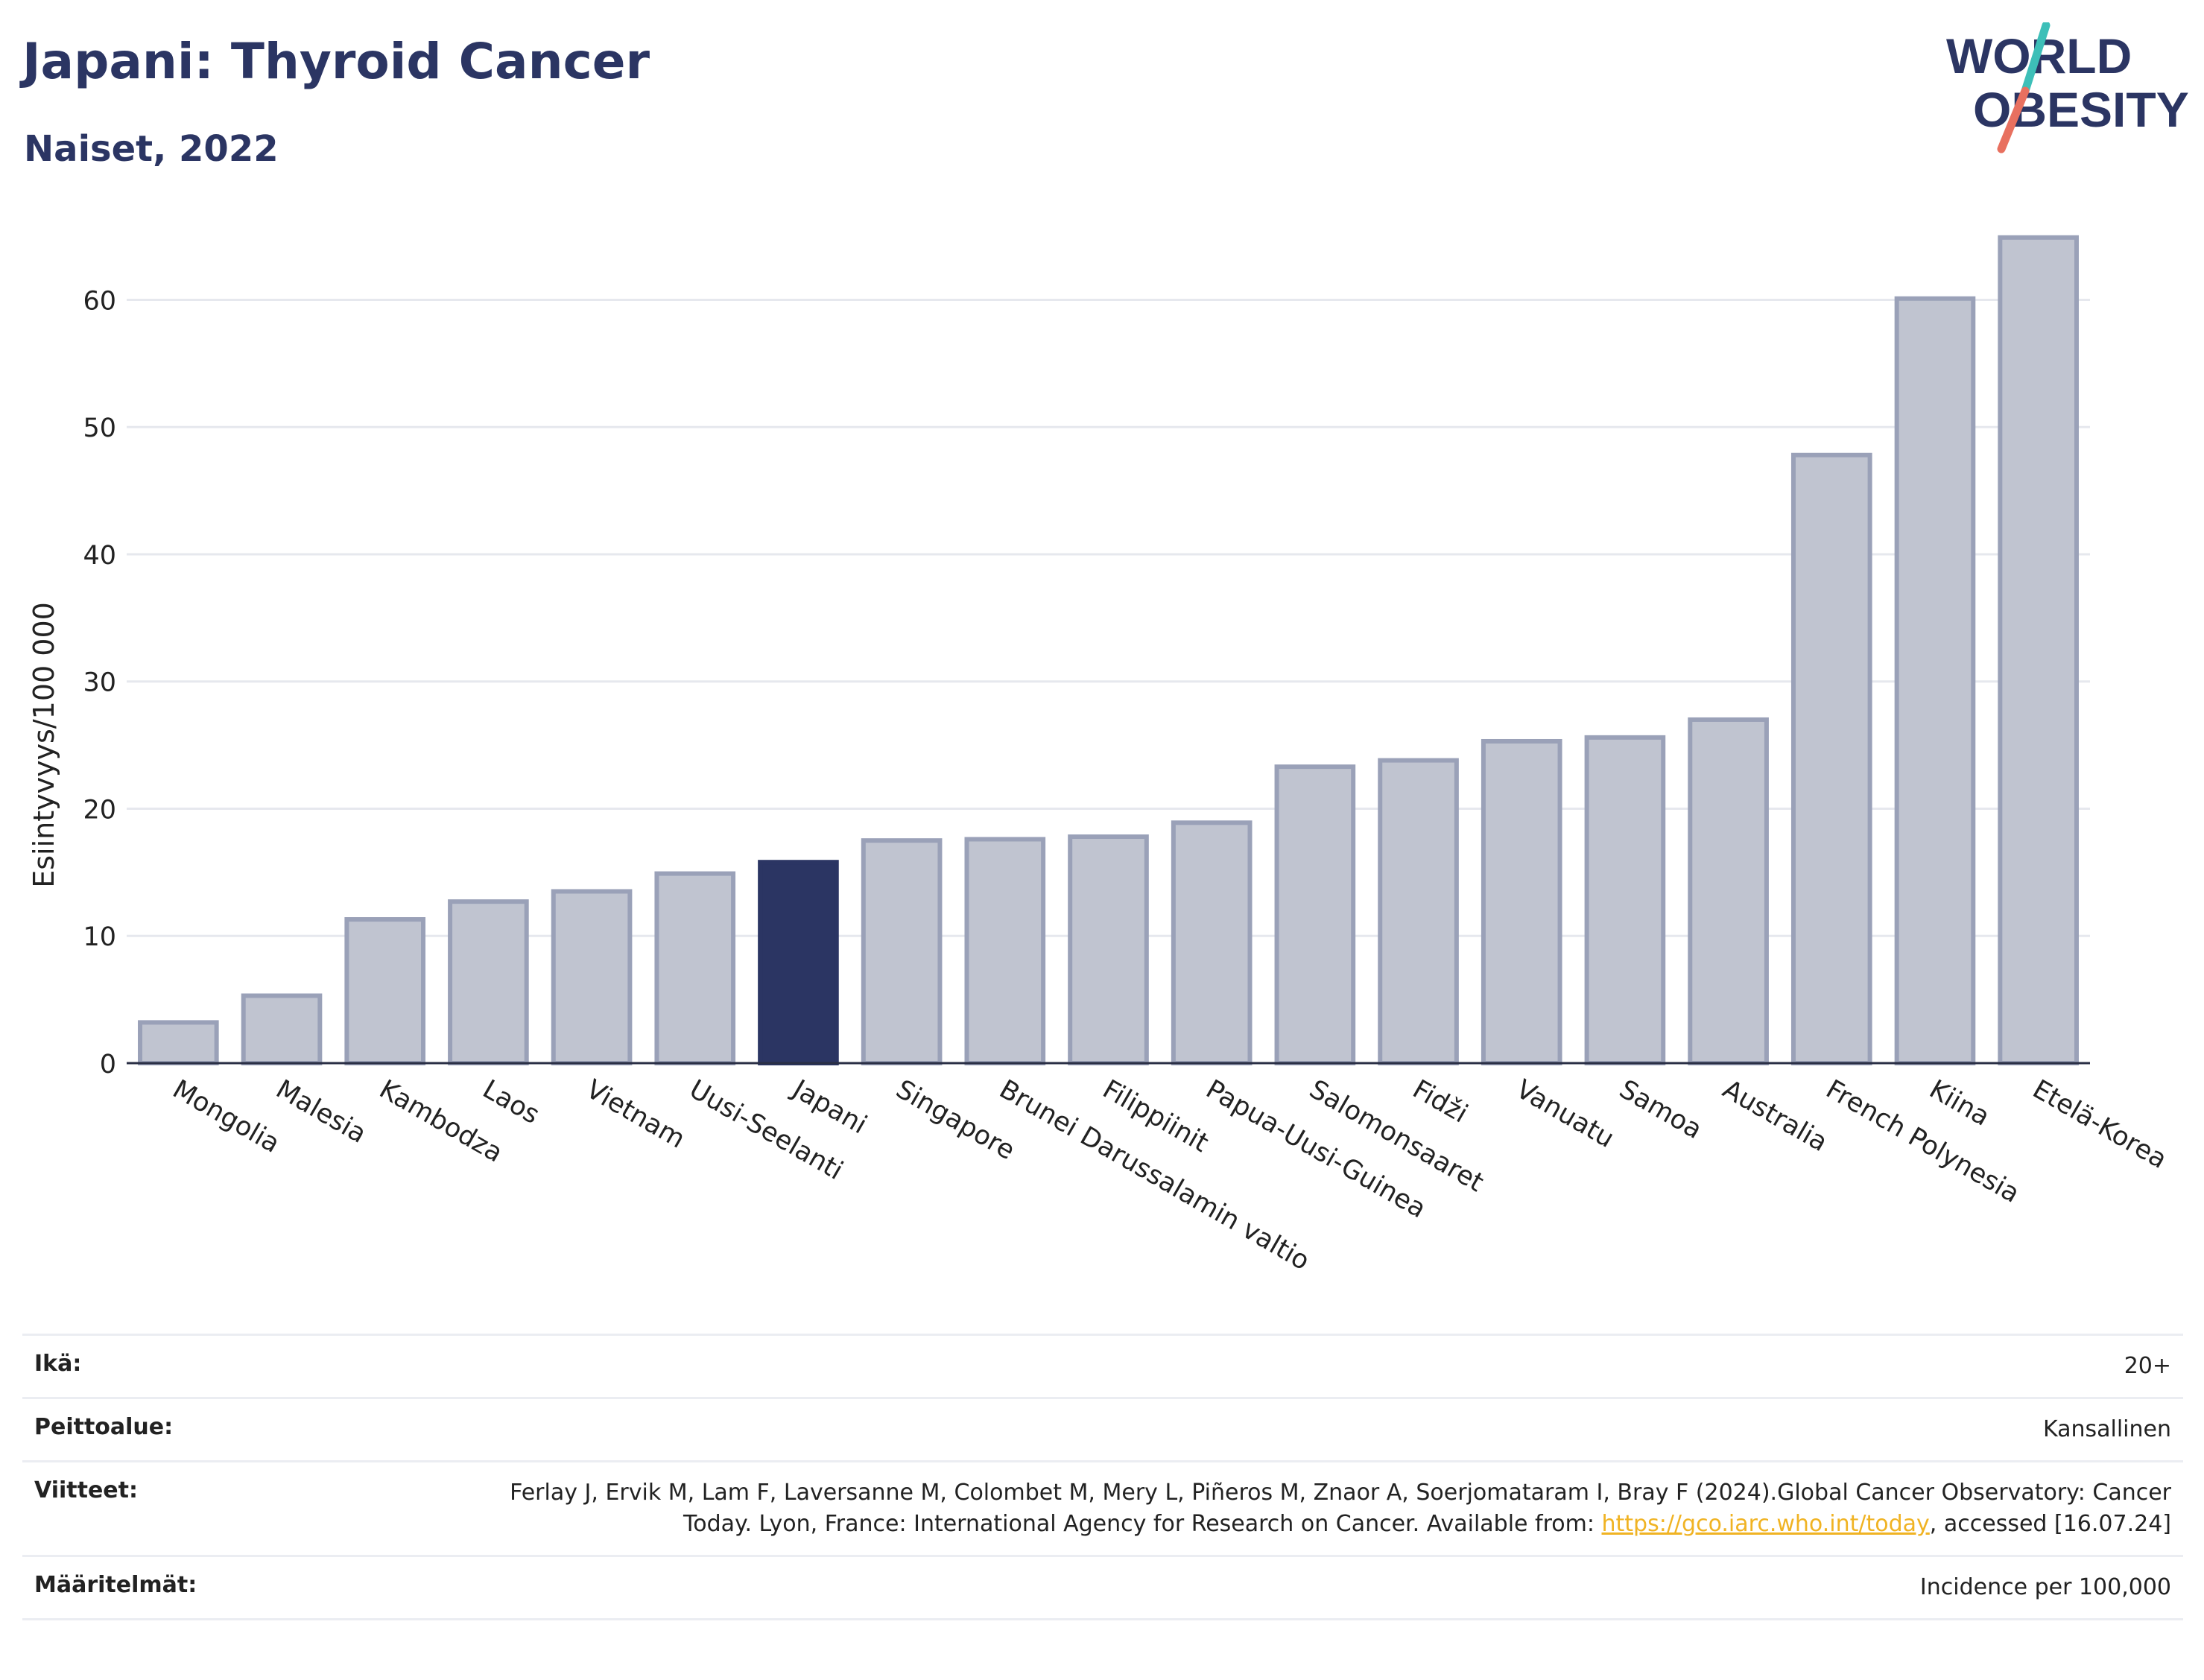  What do you see at coordinates (99, 556) in the screenshot?
I see `y-tick-label: 40` at bounding box center [99, 556].